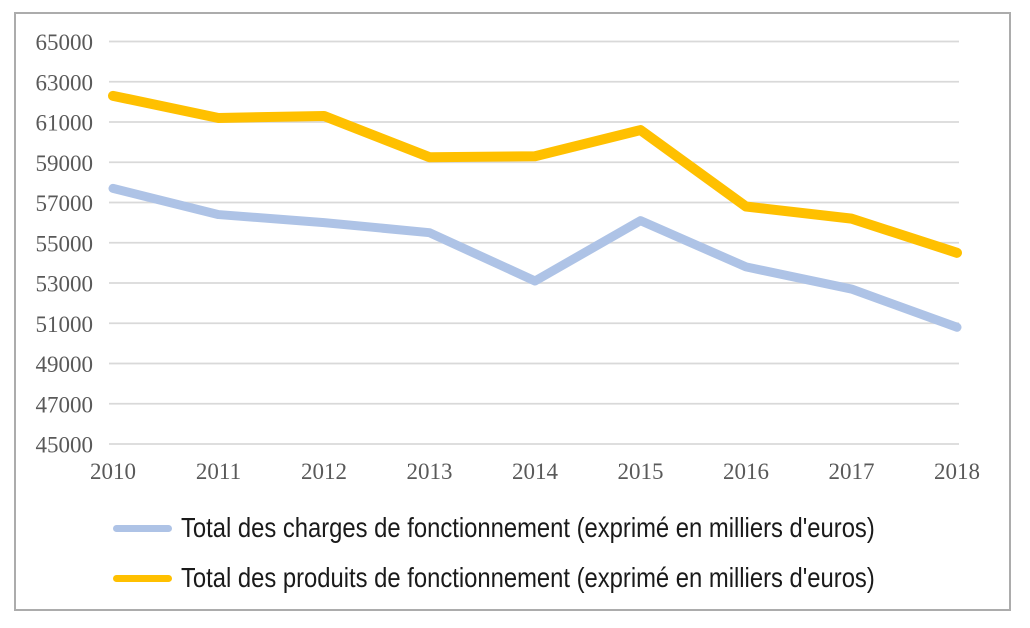  Describe the element at coordinates (65, 404) in the screenshot. I see `y-axis-tick-label: 47000` at that location.